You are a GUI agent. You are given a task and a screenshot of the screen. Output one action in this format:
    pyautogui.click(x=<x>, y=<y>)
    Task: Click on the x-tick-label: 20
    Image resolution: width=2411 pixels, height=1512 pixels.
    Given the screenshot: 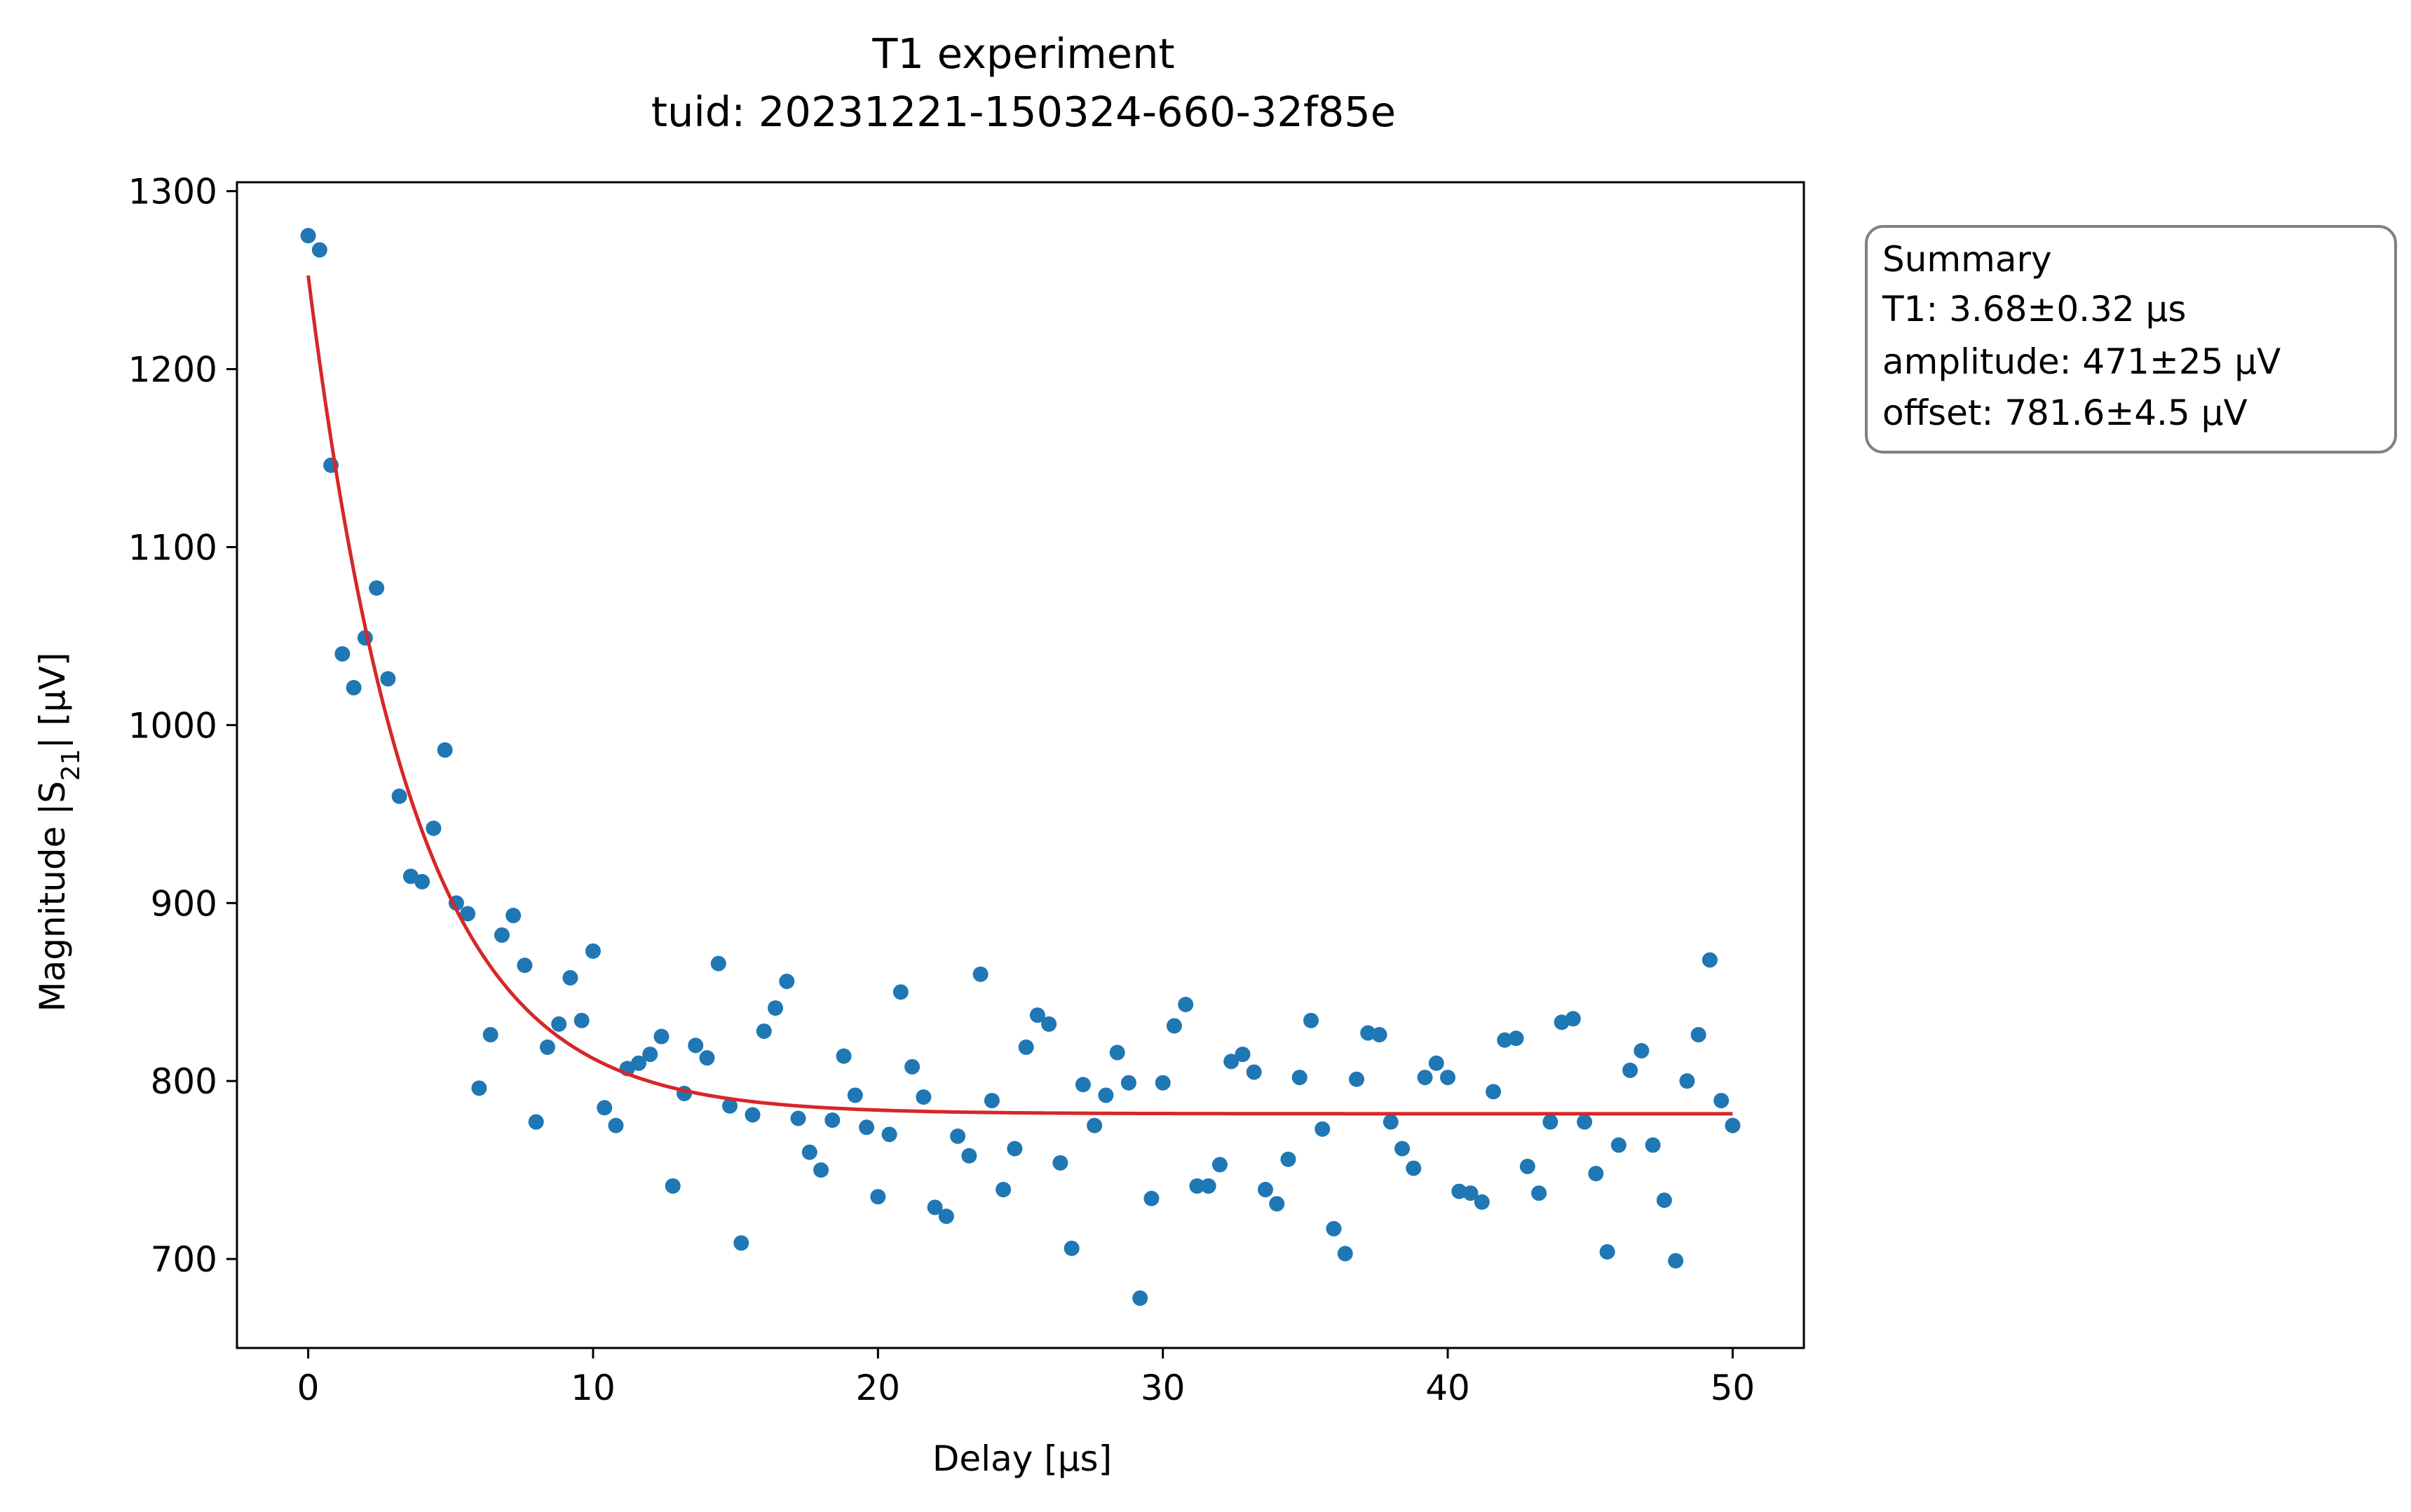 What is the action you would take?
    pyautogui.click(x=878, y=1388)
    